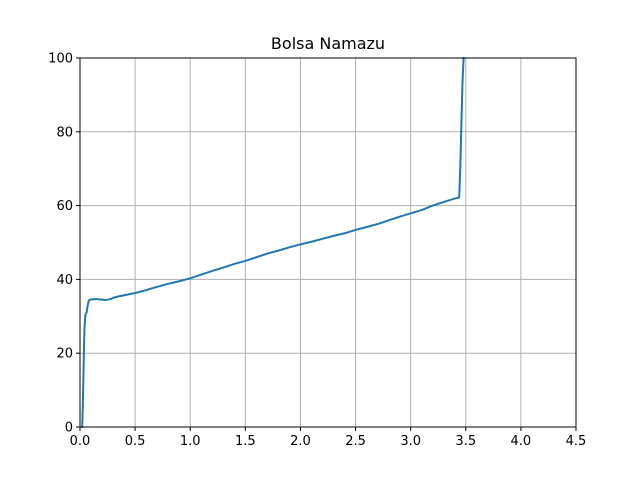 This screenshot has height=480, width=640. I want to click on x-tick-label: 2.0, so click(300, 441).